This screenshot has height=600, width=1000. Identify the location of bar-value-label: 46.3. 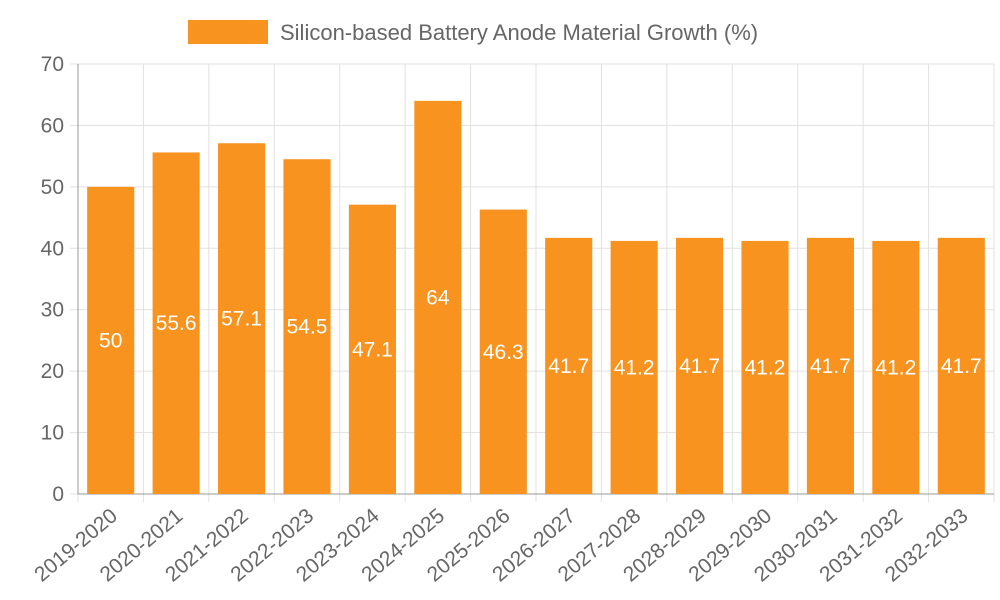
(503, 352).